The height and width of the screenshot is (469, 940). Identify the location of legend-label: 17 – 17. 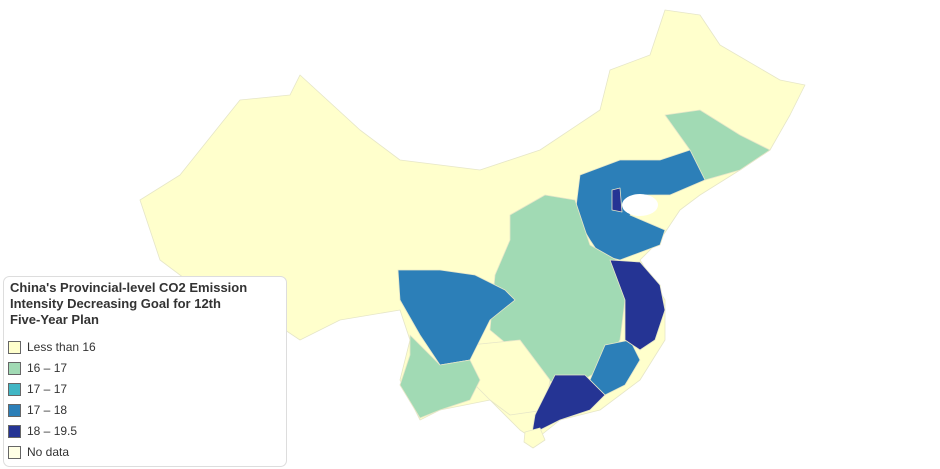
(47, 389).